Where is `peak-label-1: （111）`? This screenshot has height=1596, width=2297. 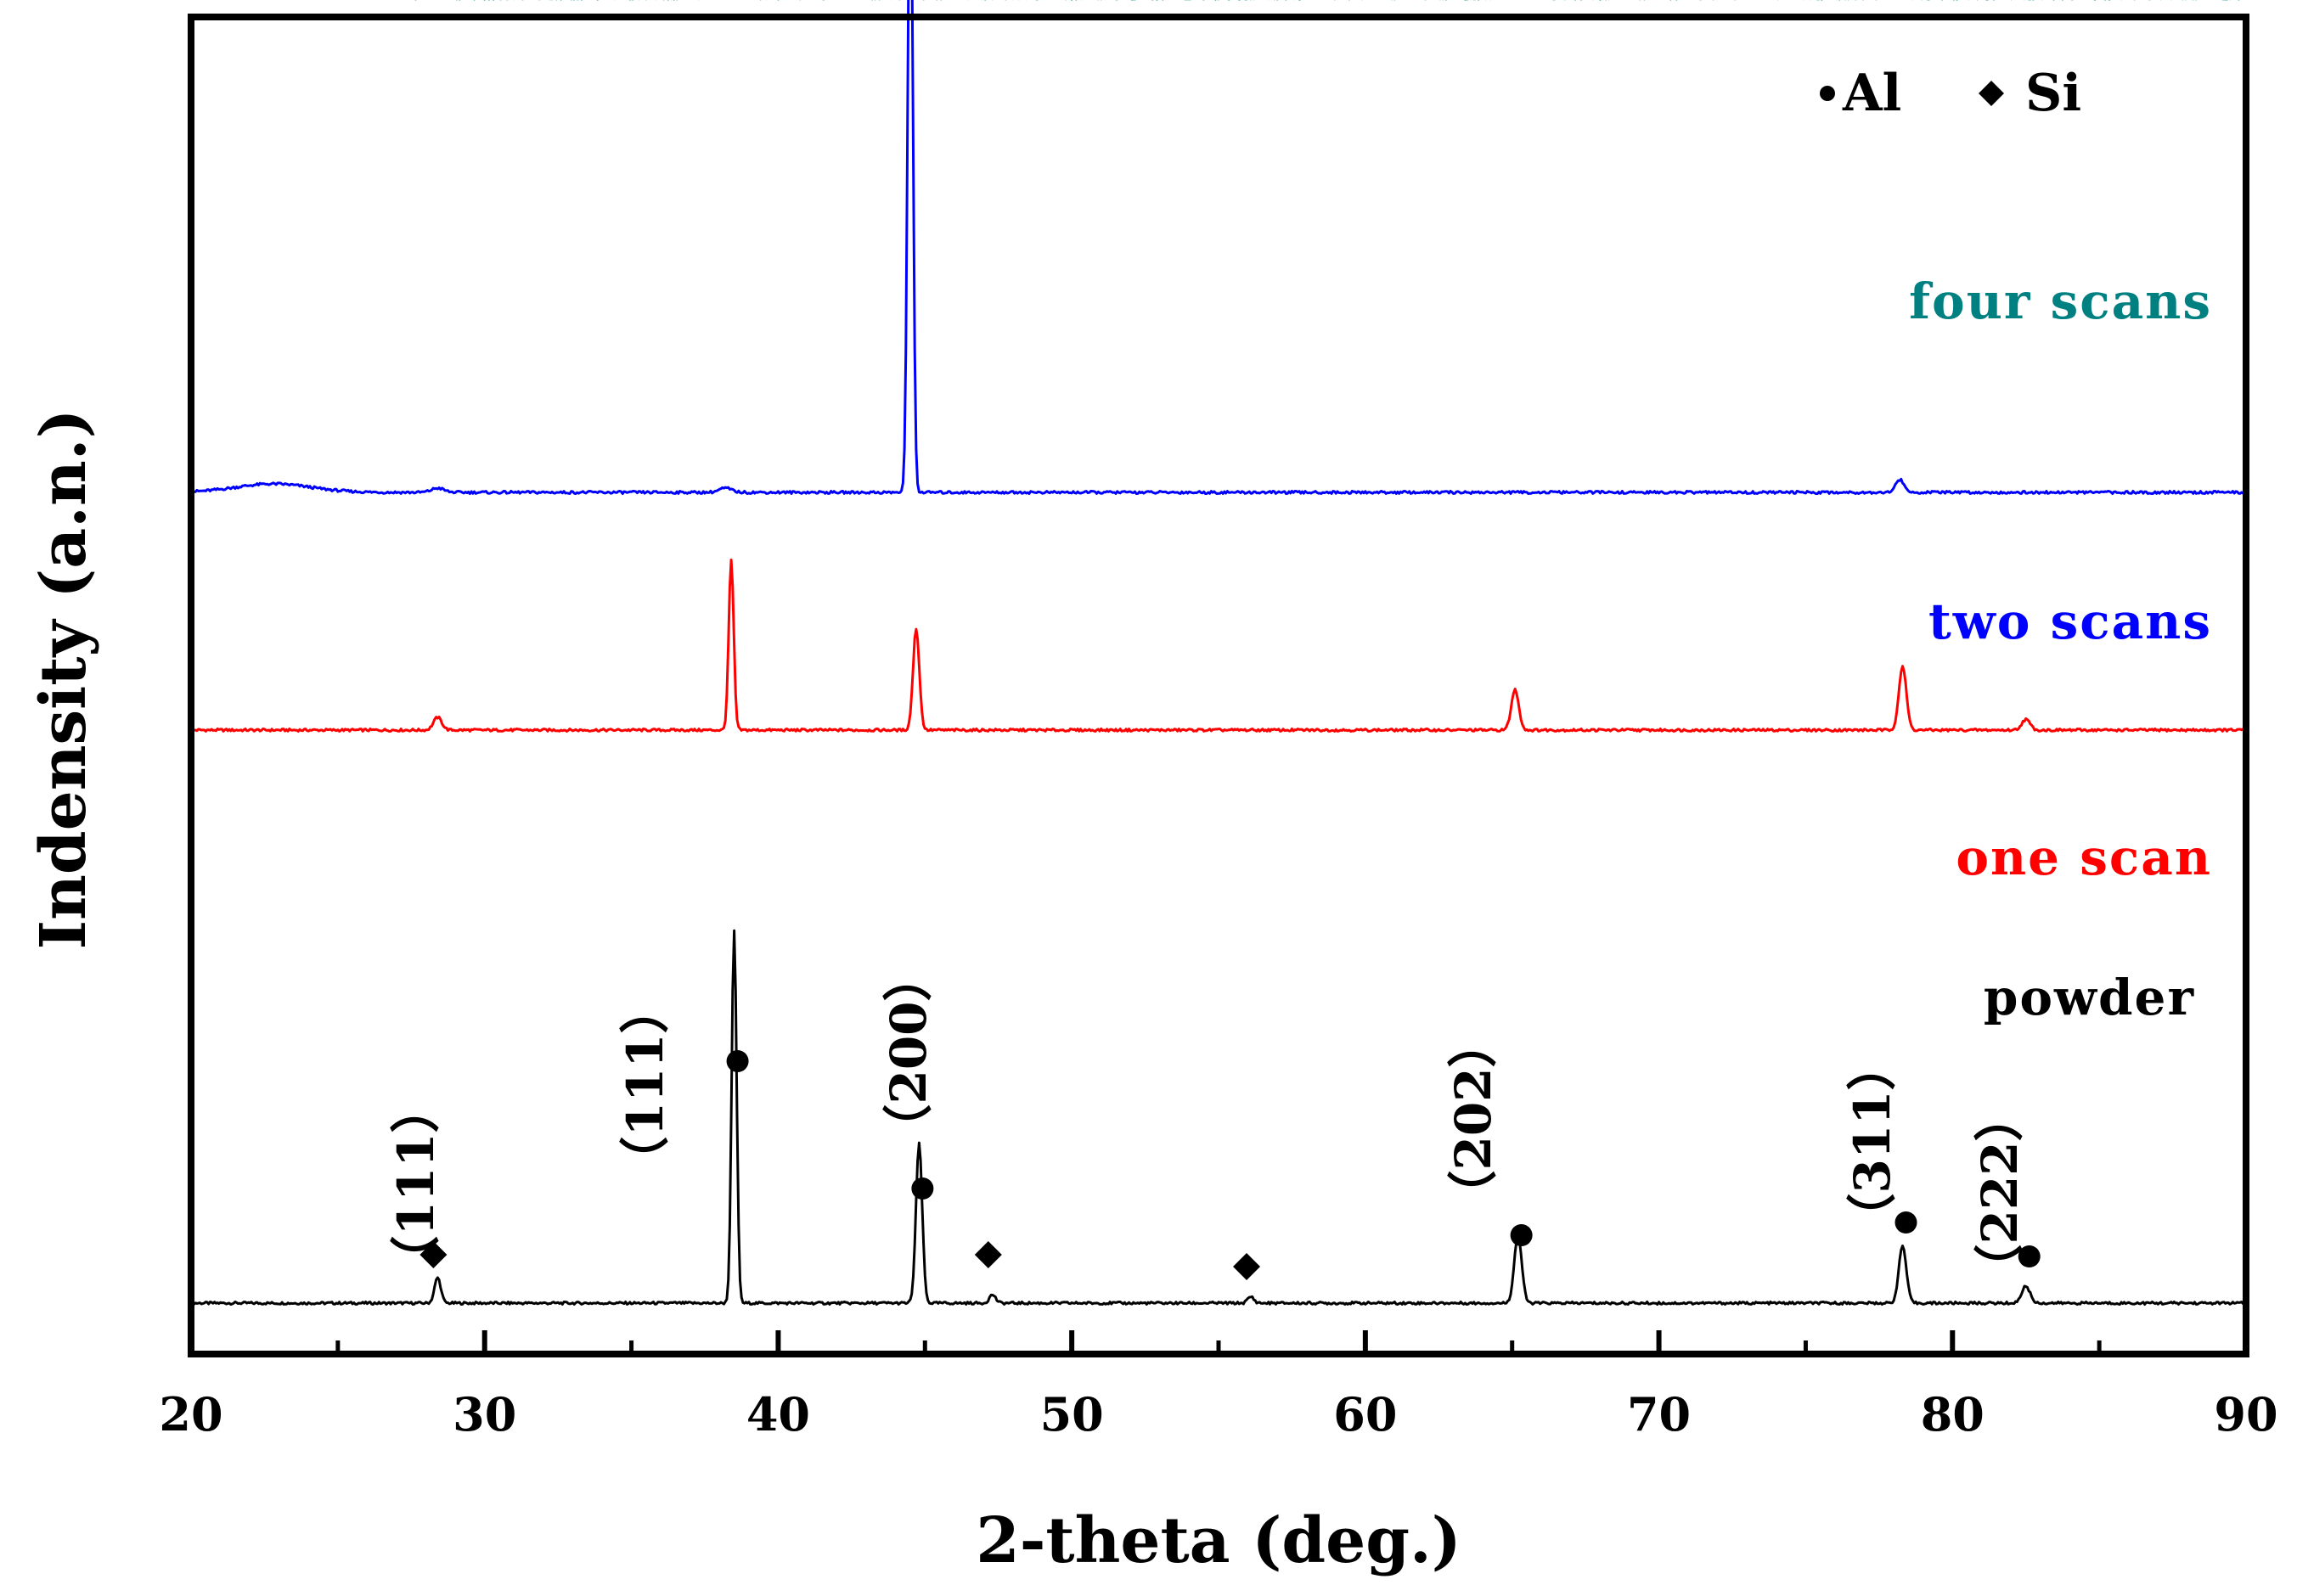
peak-label-1: （111） is located at coordinates (645, 1084).